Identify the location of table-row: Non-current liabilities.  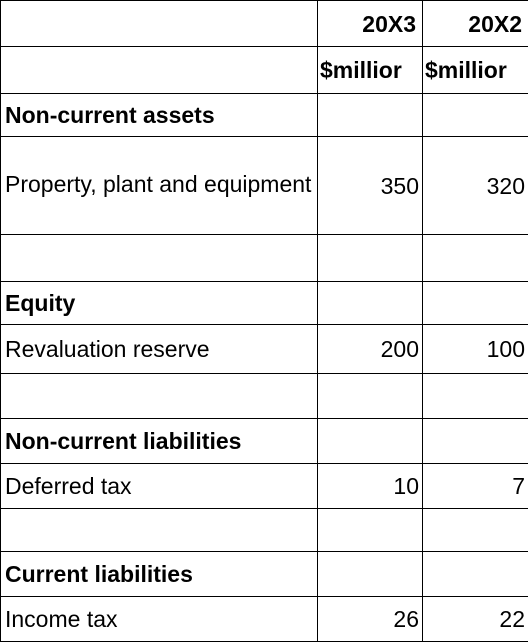
(264, 441).